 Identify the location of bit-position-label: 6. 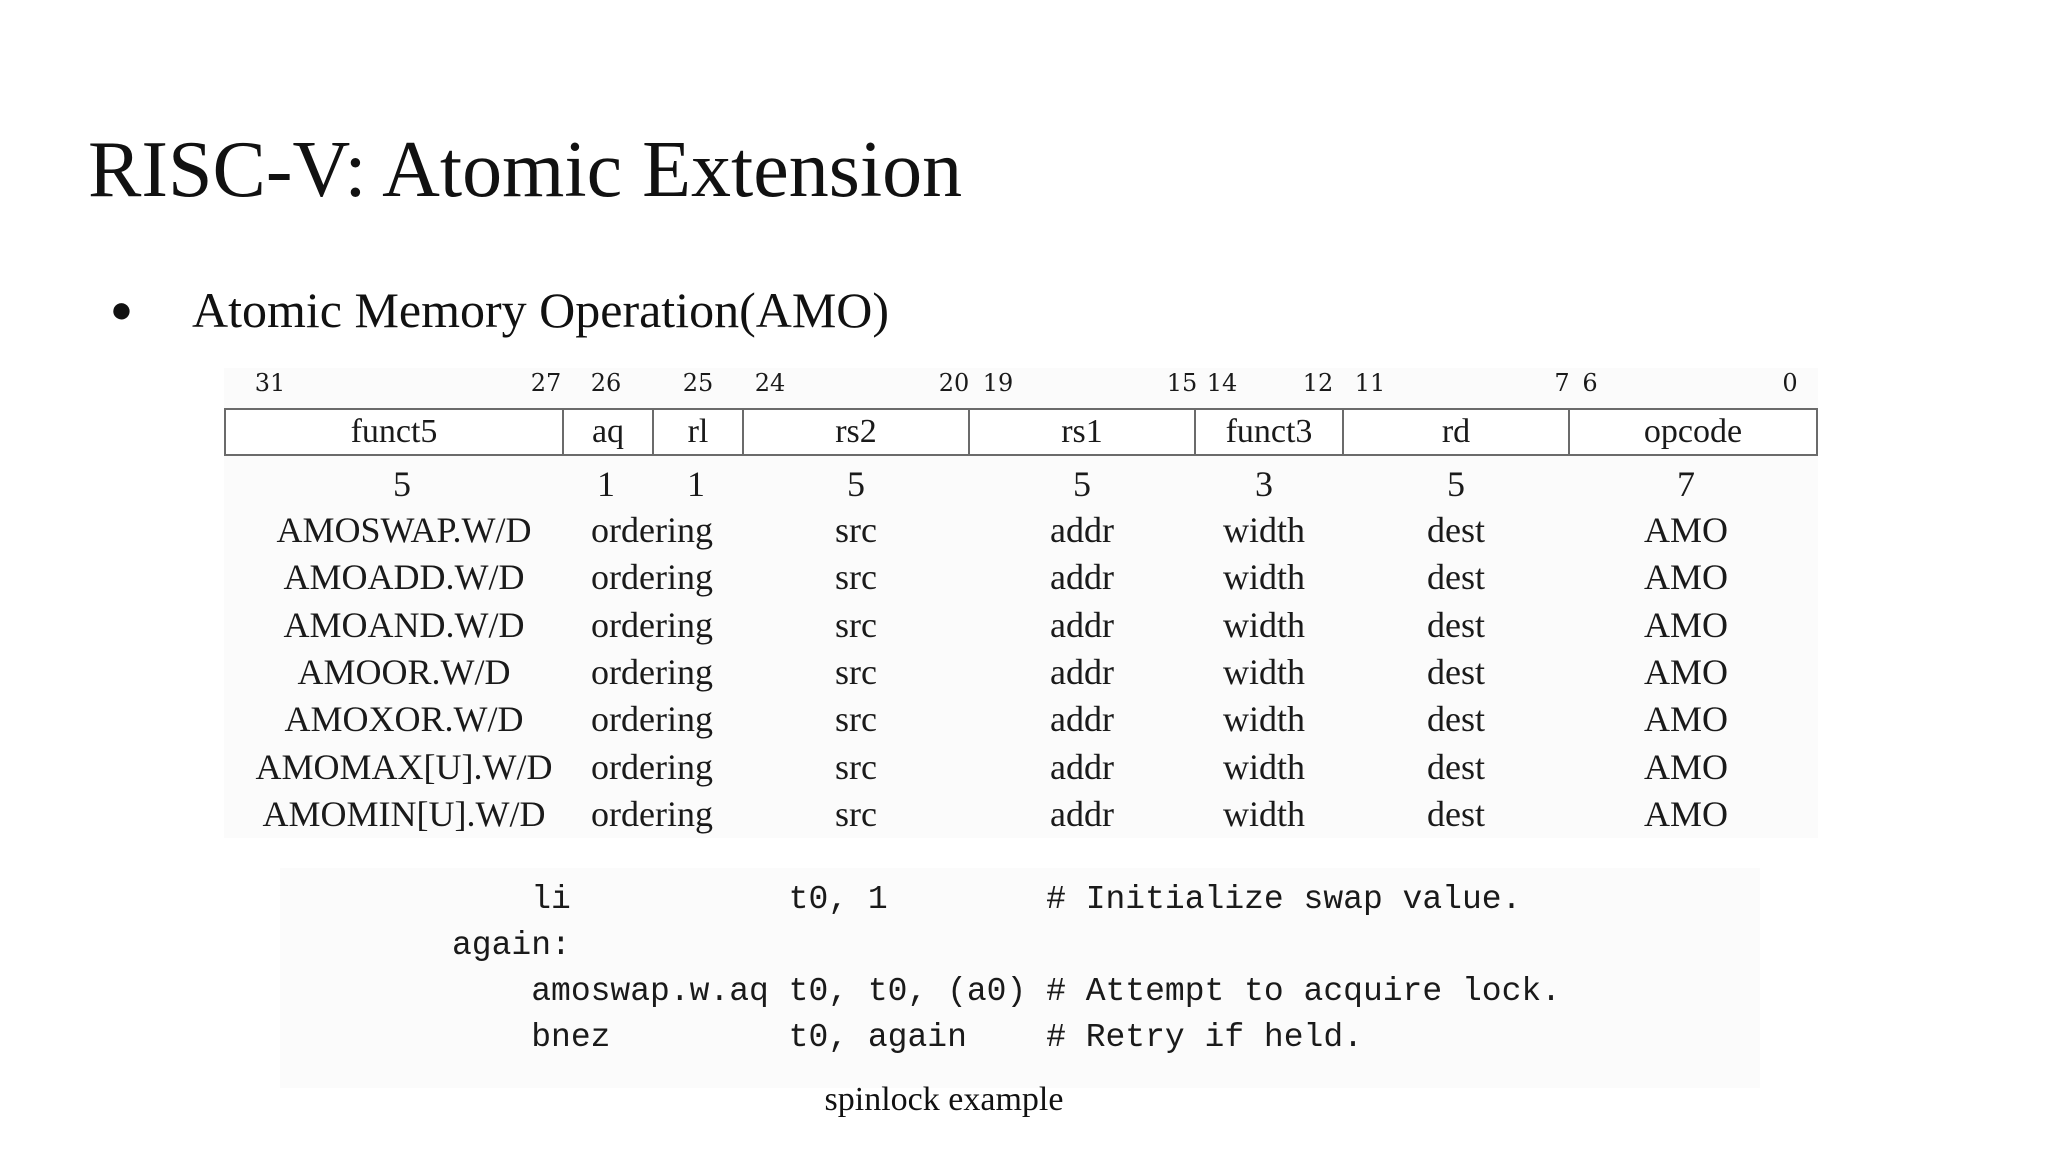
(1590, 383).